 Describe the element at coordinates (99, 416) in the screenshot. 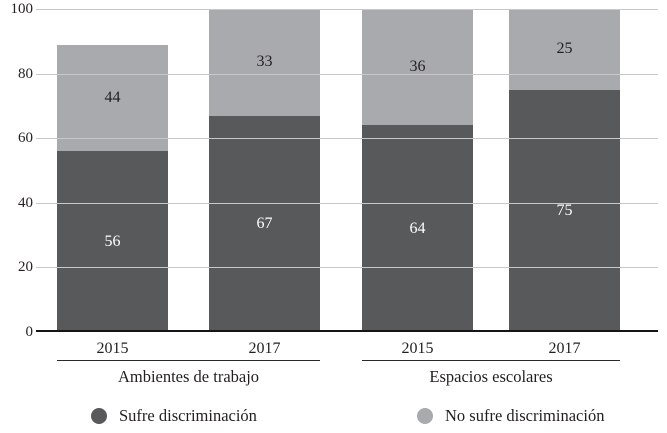

I see `legend-dot-sufre-icon` at that location.